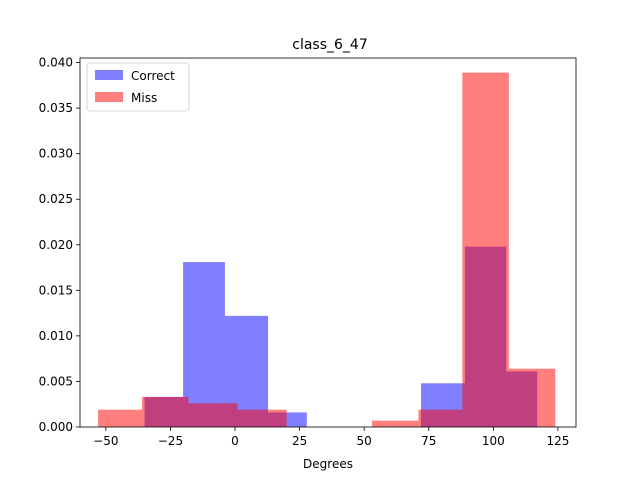 The width and height of the screenshot is (640, 480). I want to click on x-tick-label: −25, so click(170, 441).